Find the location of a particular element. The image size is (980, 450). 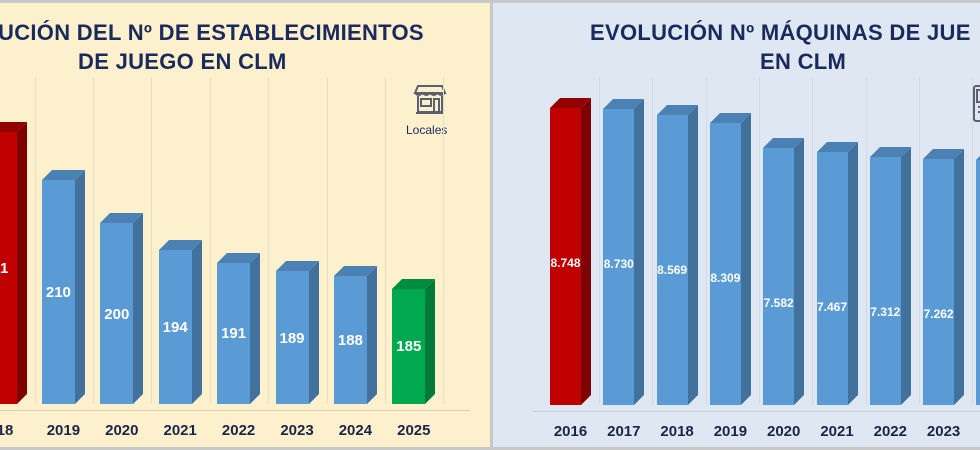

value-label: 7.582 is located at coordinates (778, 302).